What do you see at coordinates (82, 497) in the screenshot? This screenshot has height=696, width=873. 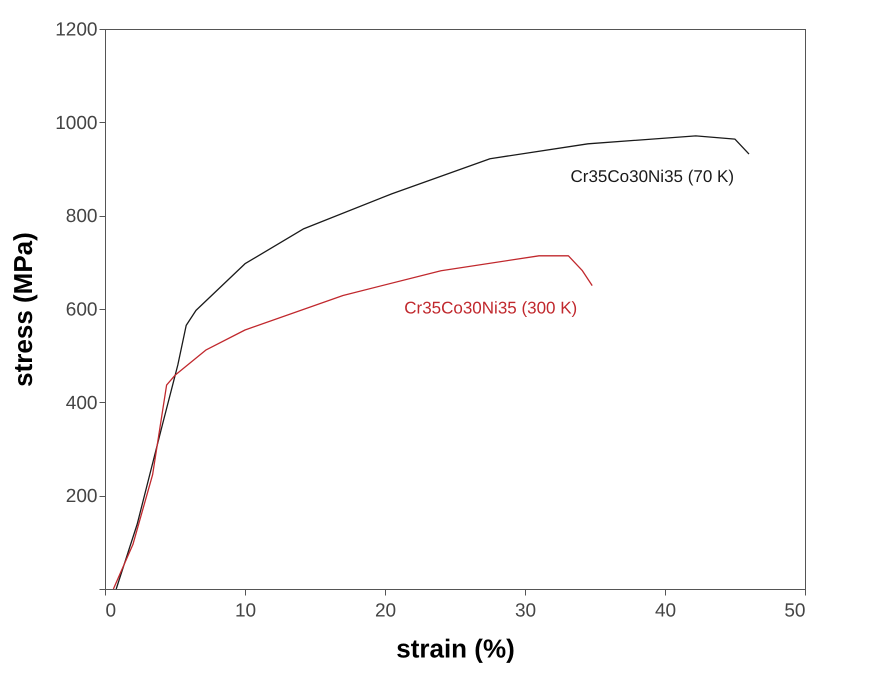 I see `y-tick-label: 200` at bounding box center [82, 497].